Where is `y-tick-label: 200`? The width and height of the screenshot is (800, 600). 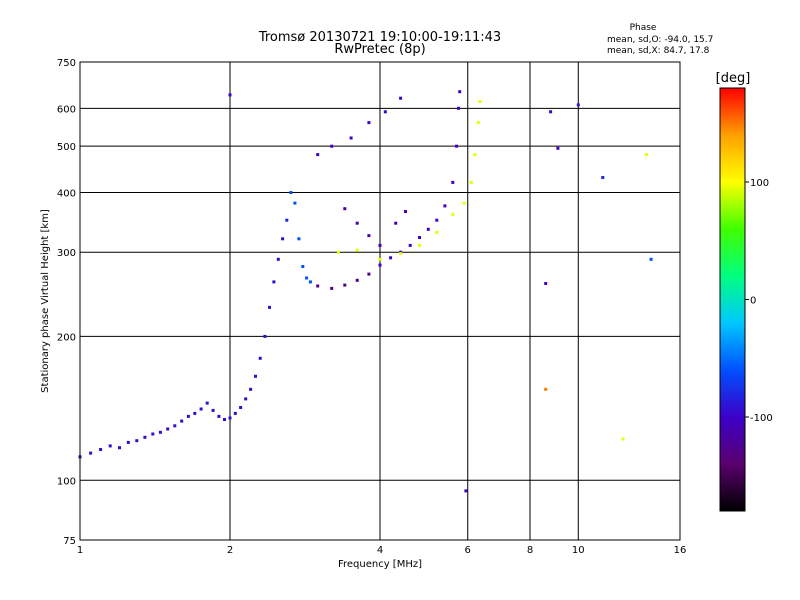
y-tick-label: 200 is located at coordinates (66, 337).